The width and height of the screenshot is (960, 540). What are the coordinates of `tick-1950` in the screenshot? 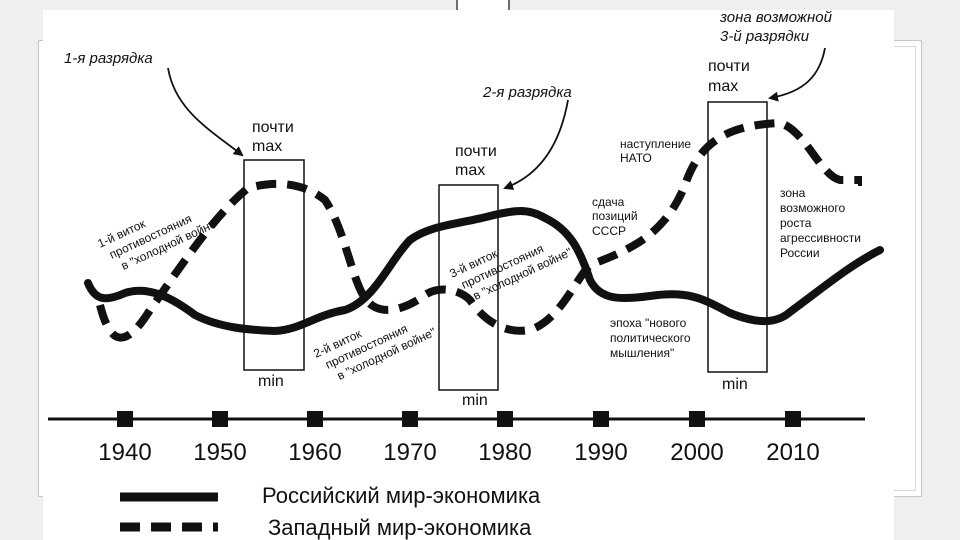 It's located at (220, 419).